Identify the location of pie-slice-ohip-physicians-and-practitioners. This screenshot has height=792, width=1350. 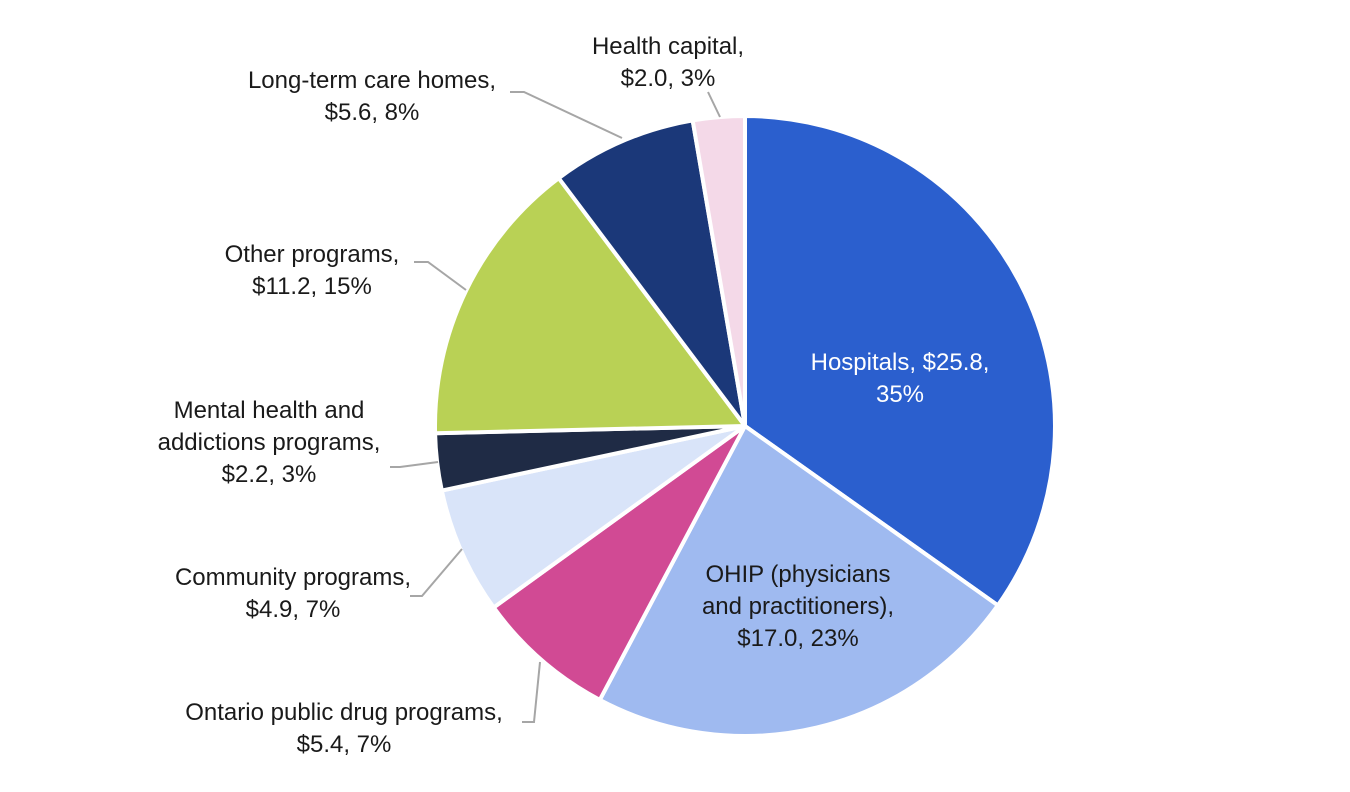
(798, 581).